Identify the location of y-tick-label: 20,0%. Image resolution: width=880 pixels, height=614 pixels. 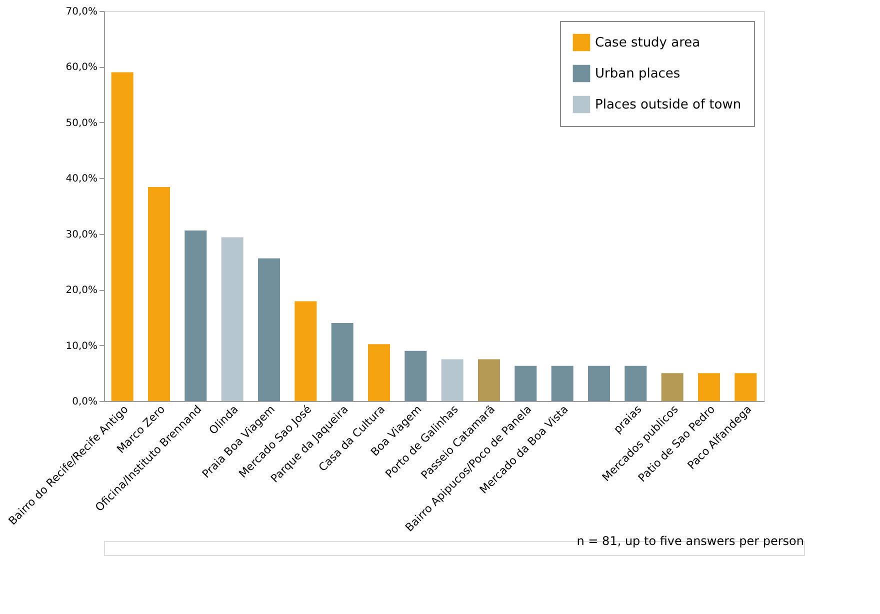
(82, 290).